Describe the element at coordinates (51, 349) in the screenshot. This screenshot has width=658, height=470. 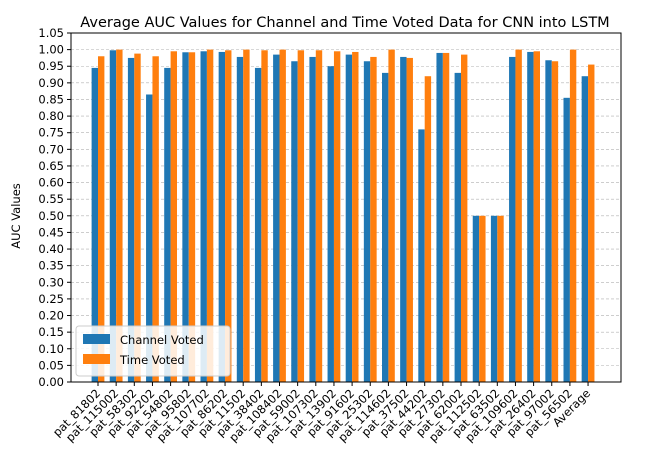
I see `y-tick-label: 0.10` at that location.